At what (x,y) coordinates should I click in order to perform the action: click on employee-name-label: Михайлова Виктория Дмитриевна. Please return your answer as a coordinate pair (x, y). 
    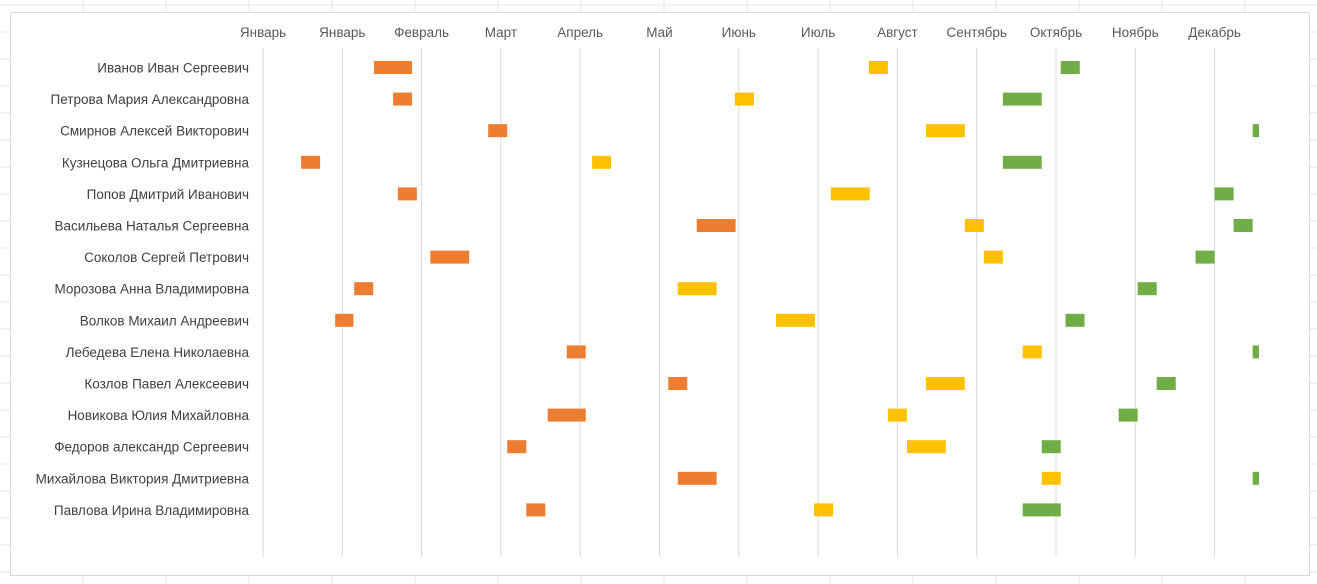
    Looking at the image, I should click on (143, 478).